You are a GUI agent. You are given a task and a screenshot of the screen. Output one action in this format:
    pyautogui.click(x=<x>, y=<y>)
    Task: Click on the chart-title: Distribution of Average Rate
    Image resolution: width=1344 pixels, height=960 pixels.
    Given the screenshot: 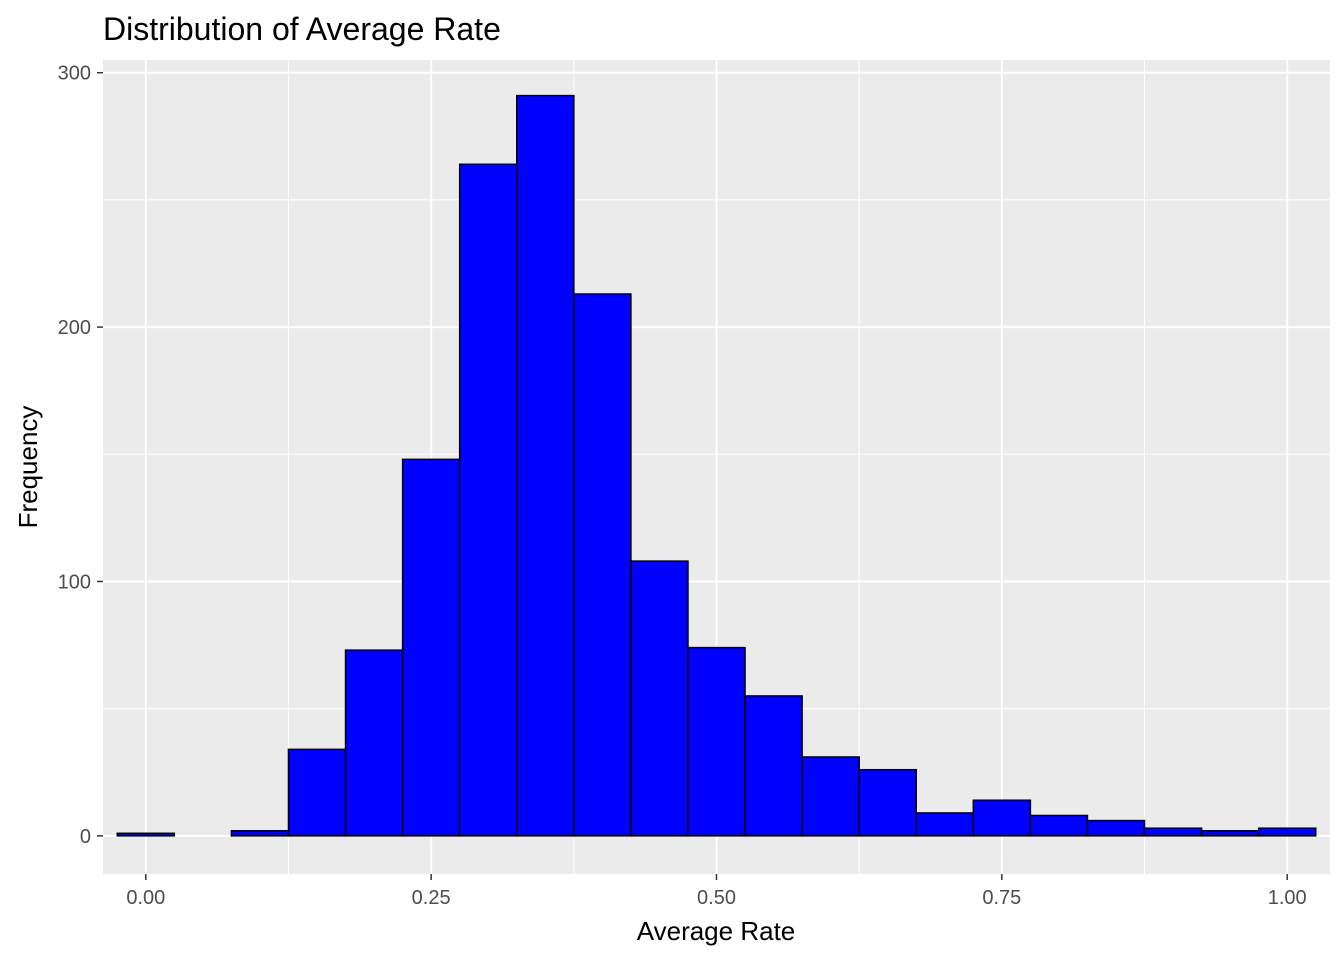 What is the action you would take?
    pyautogui.click(x=302, y=29)
    